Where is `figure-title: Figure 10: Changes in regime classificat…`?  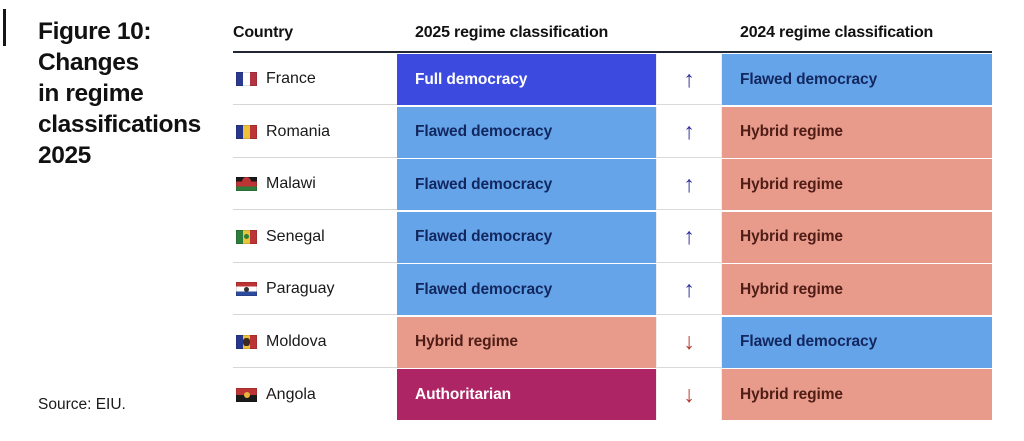
figure-title: Figure 10: Changes in regime classificat… is located at coordinates (119, 93).